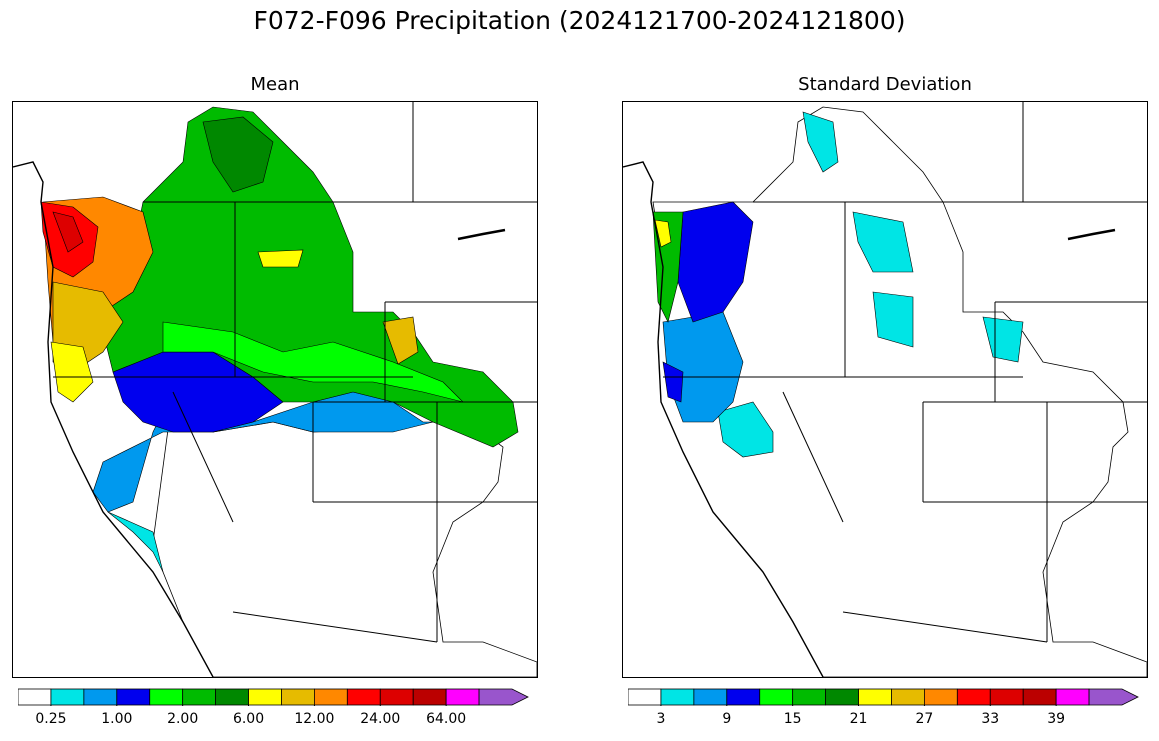  I want to click on colorbar-tick-label: 0.25, so click(51, 719).